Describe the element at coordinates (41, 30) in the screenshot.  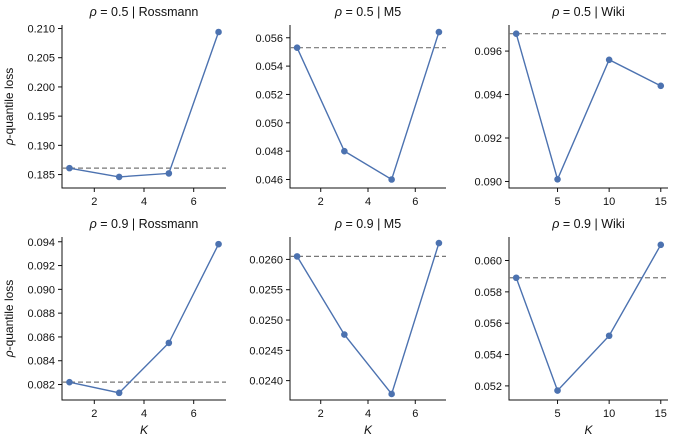
I see `y-tick-label: 0.210` at that location.